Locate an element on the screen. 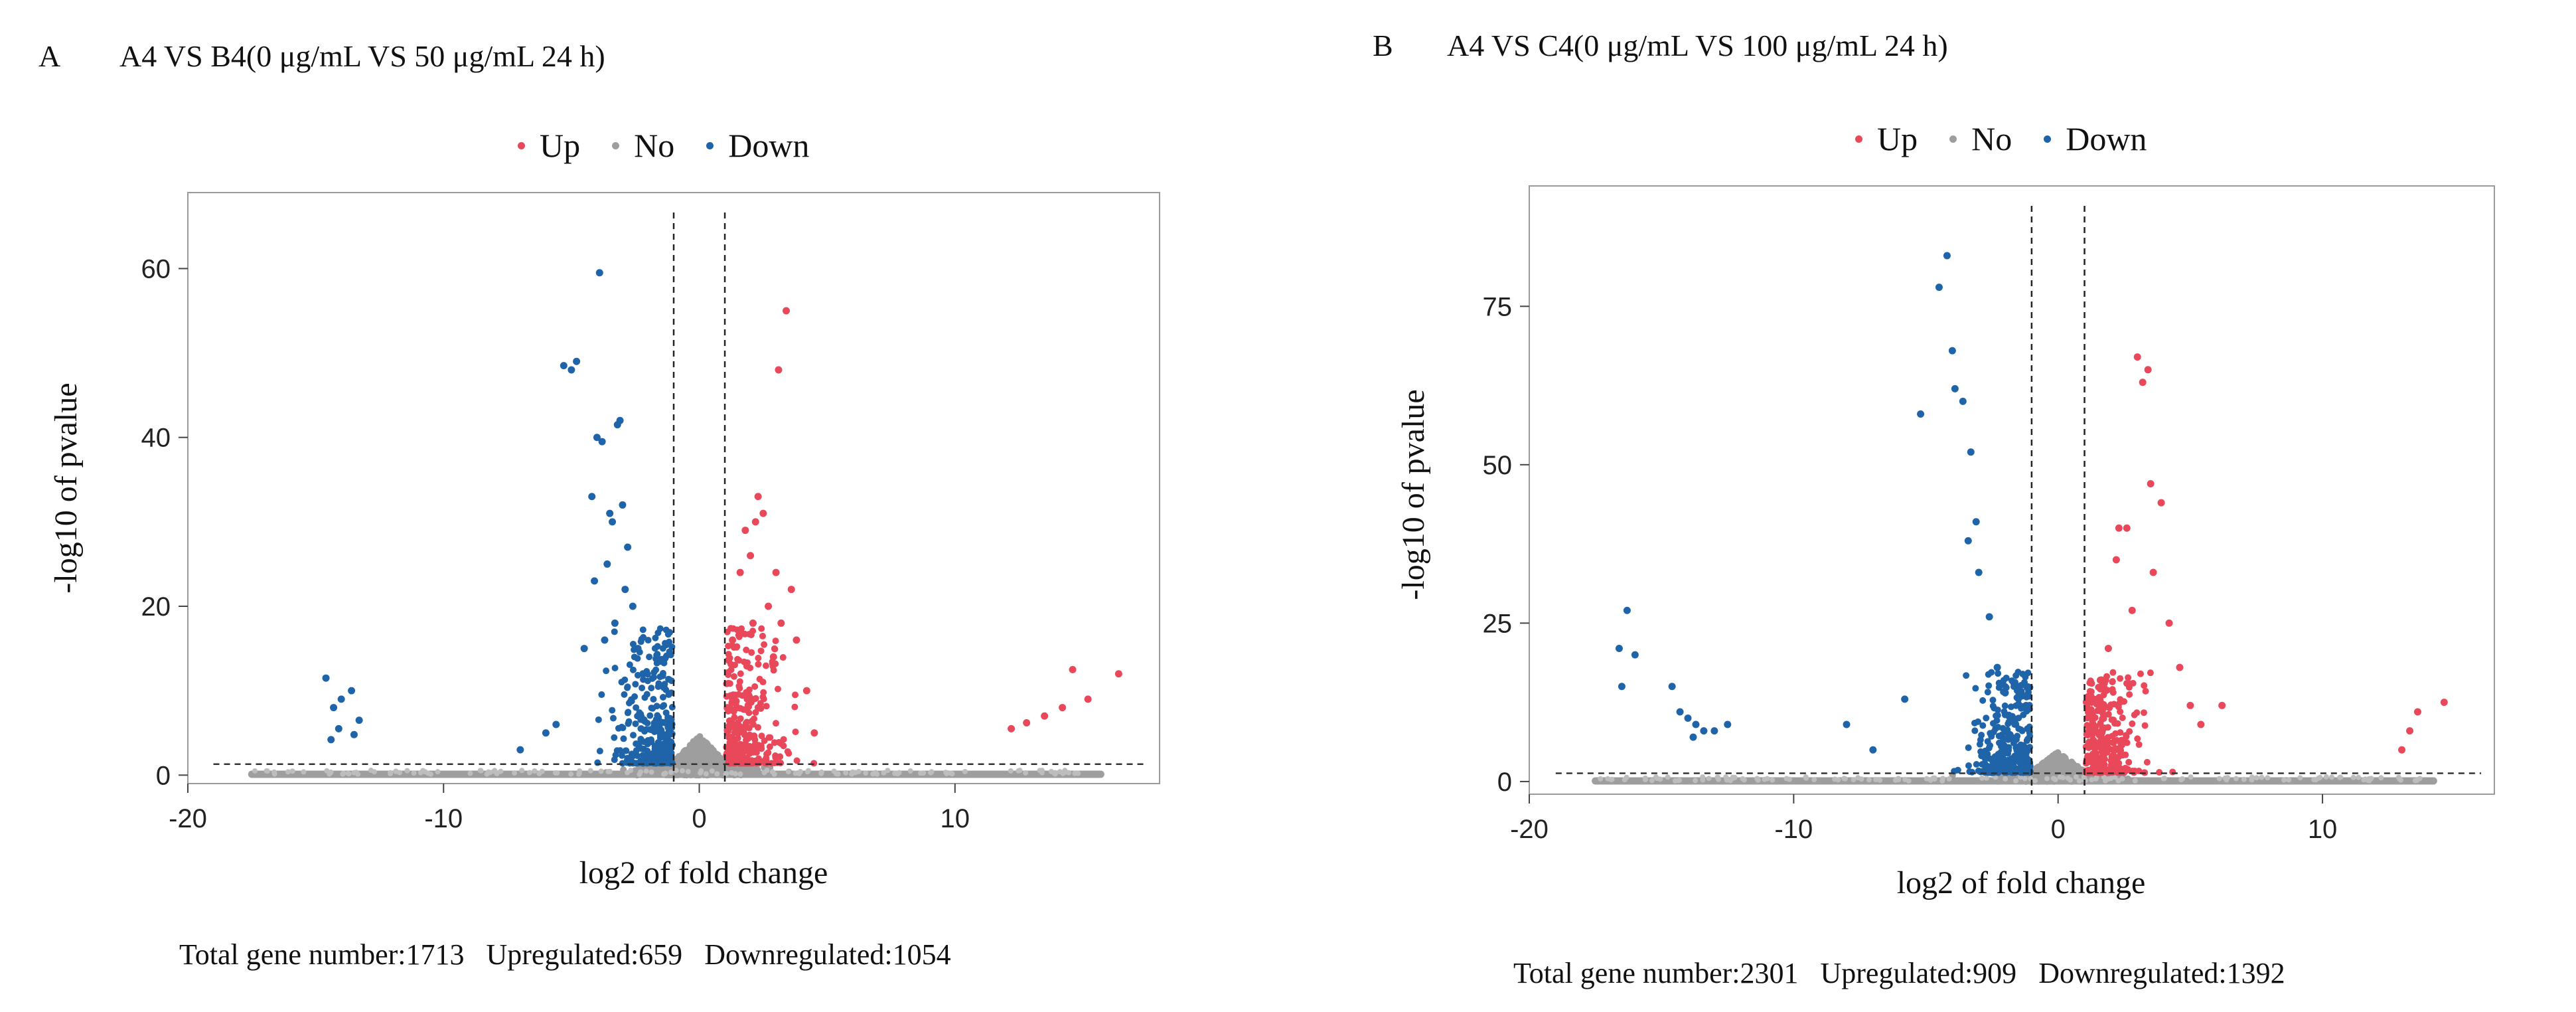 This screenshot has width=2576, height=1012. y-axis-label: -log10 of pvalue is located at coordinates (66, 487).